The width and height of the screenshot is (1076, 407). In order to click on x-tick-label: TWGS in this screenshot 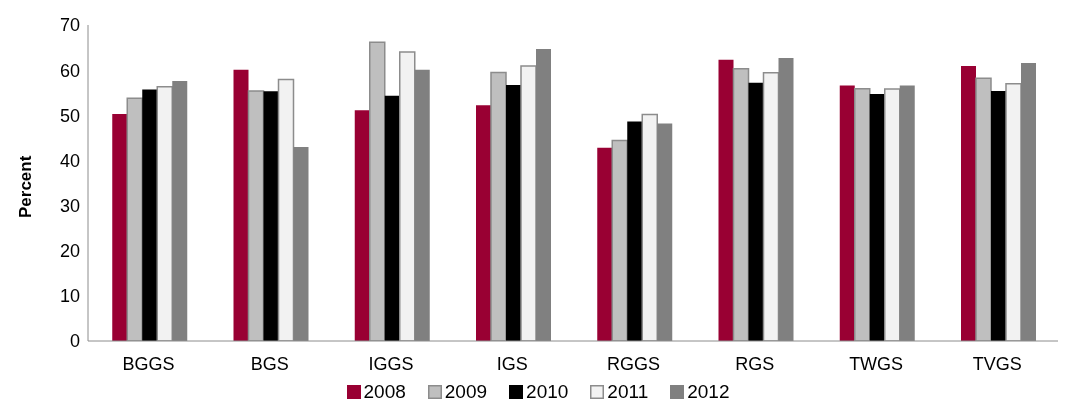, I will do `click(876, 363)`.